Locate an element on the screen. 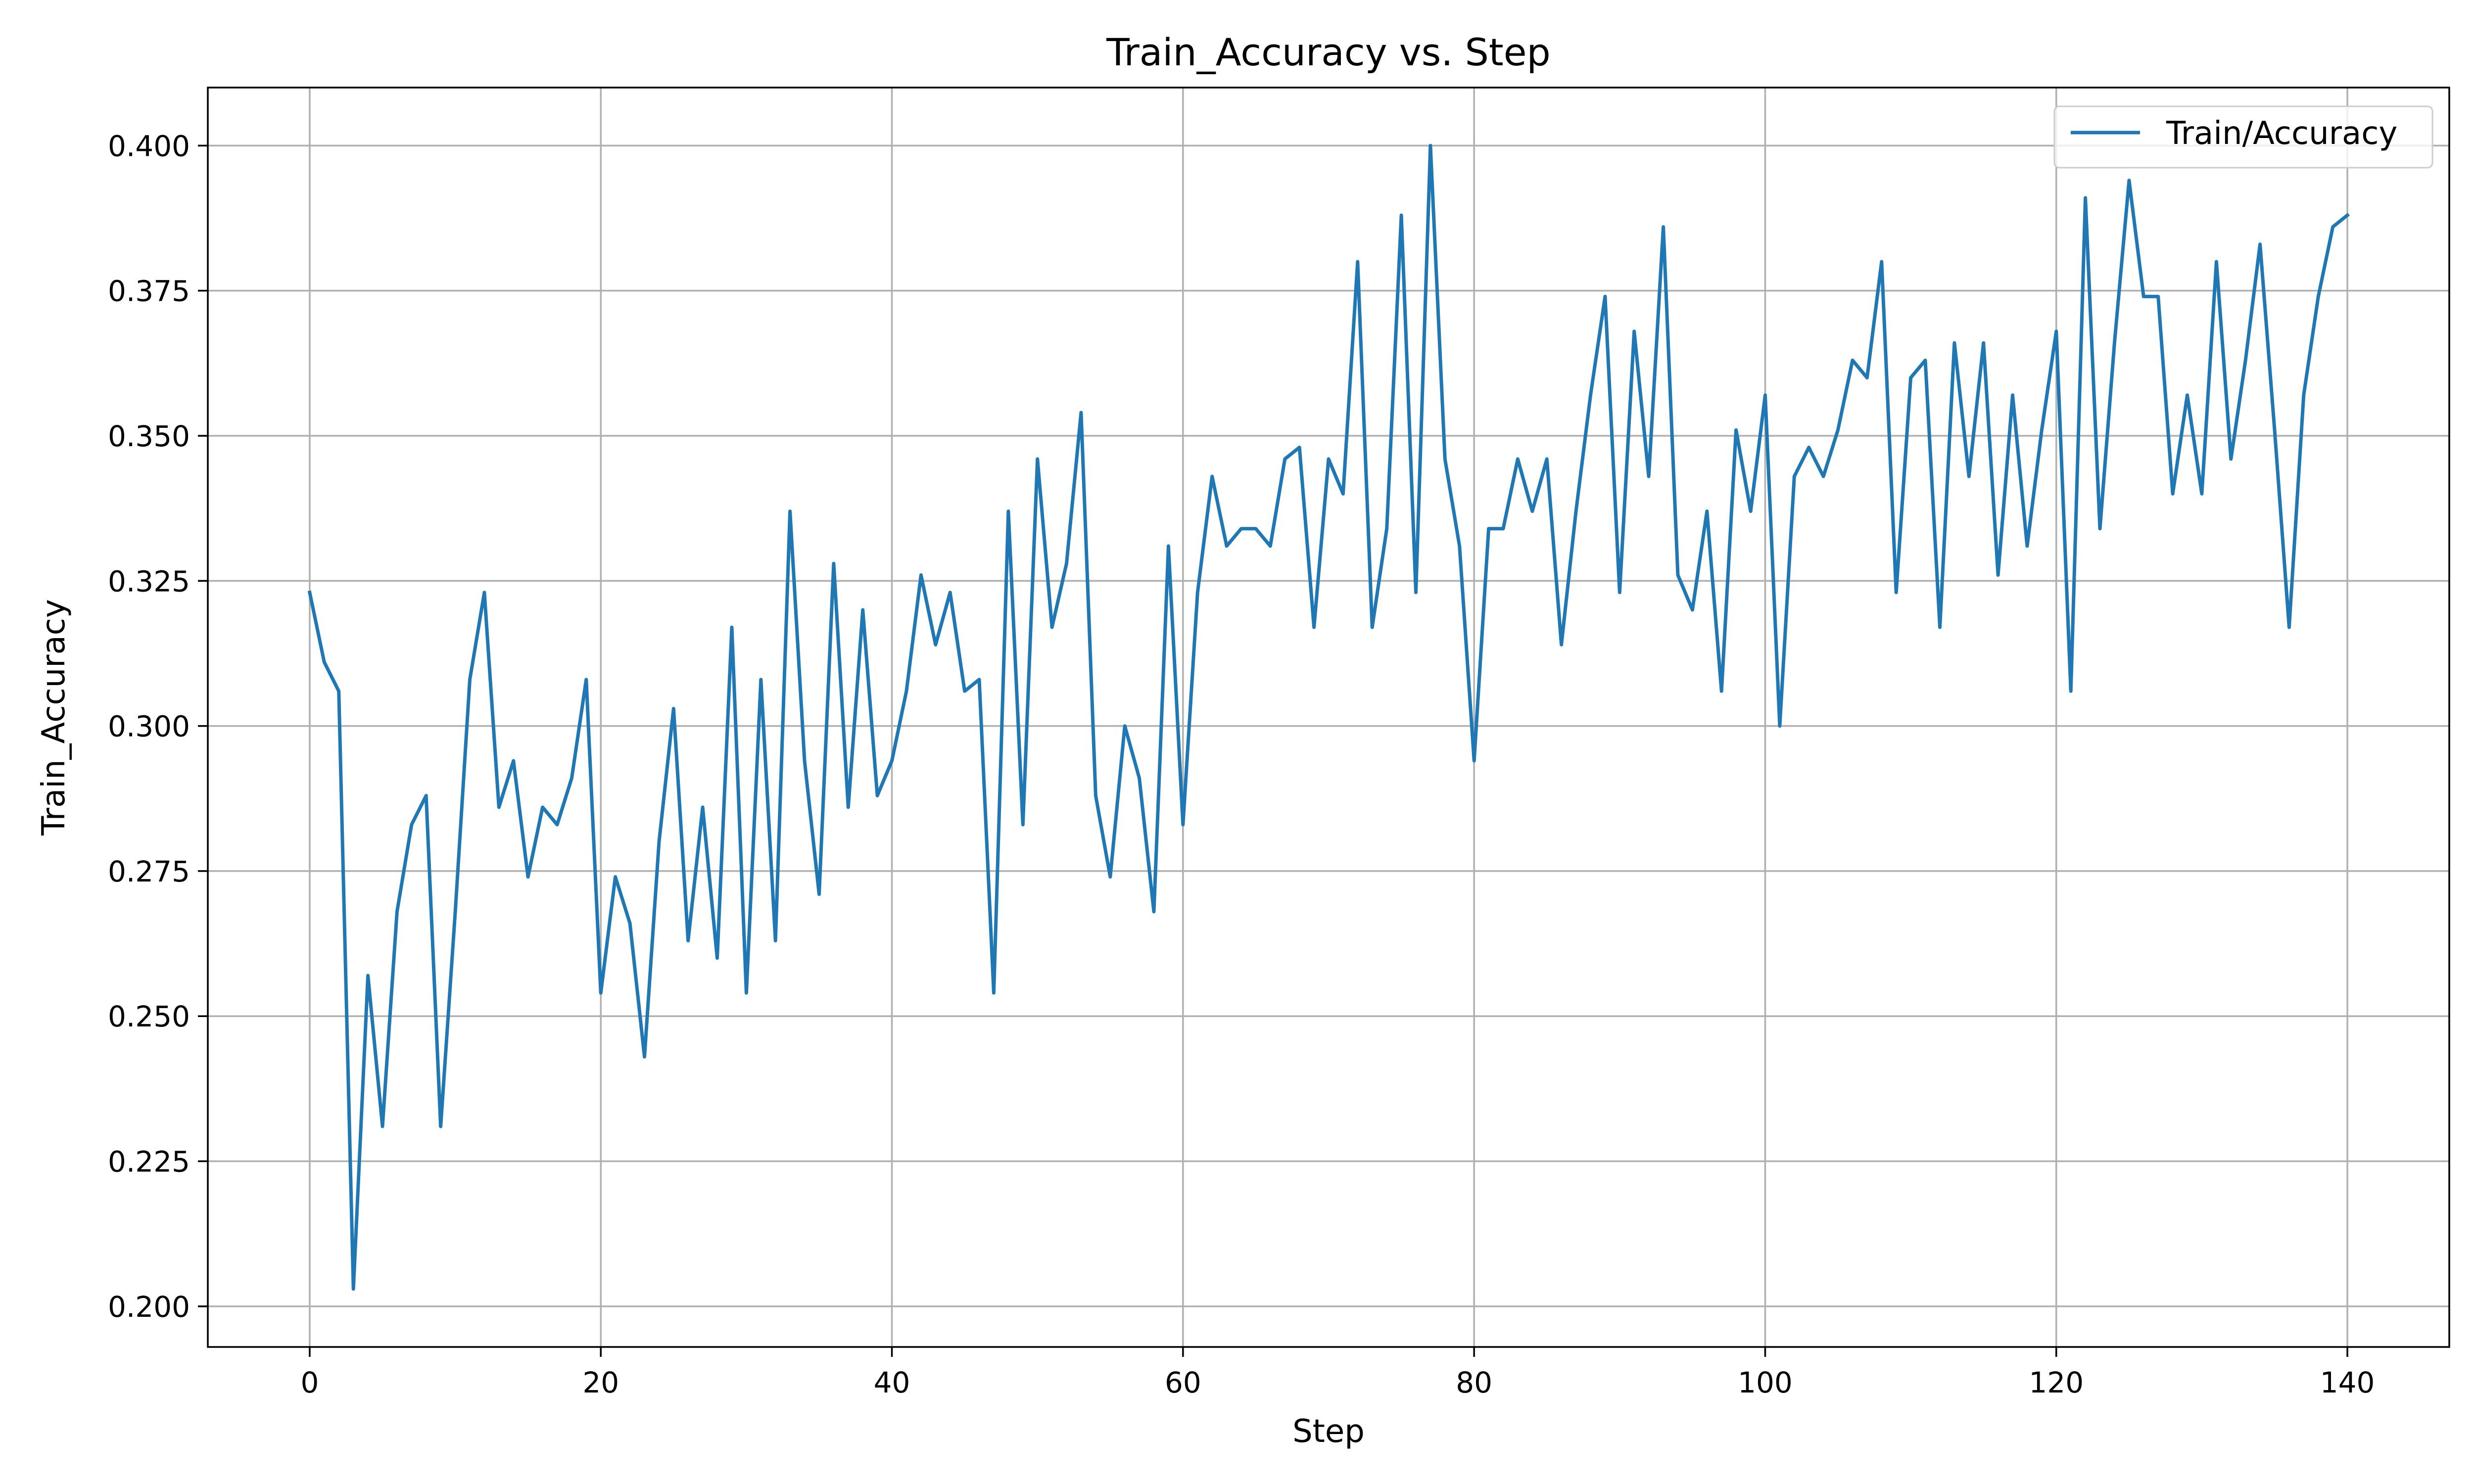 Image resolution: width=2474 pixels, height=1484 pixels. y-tick-label: 0.200 is located at coordinates (149, 1307).